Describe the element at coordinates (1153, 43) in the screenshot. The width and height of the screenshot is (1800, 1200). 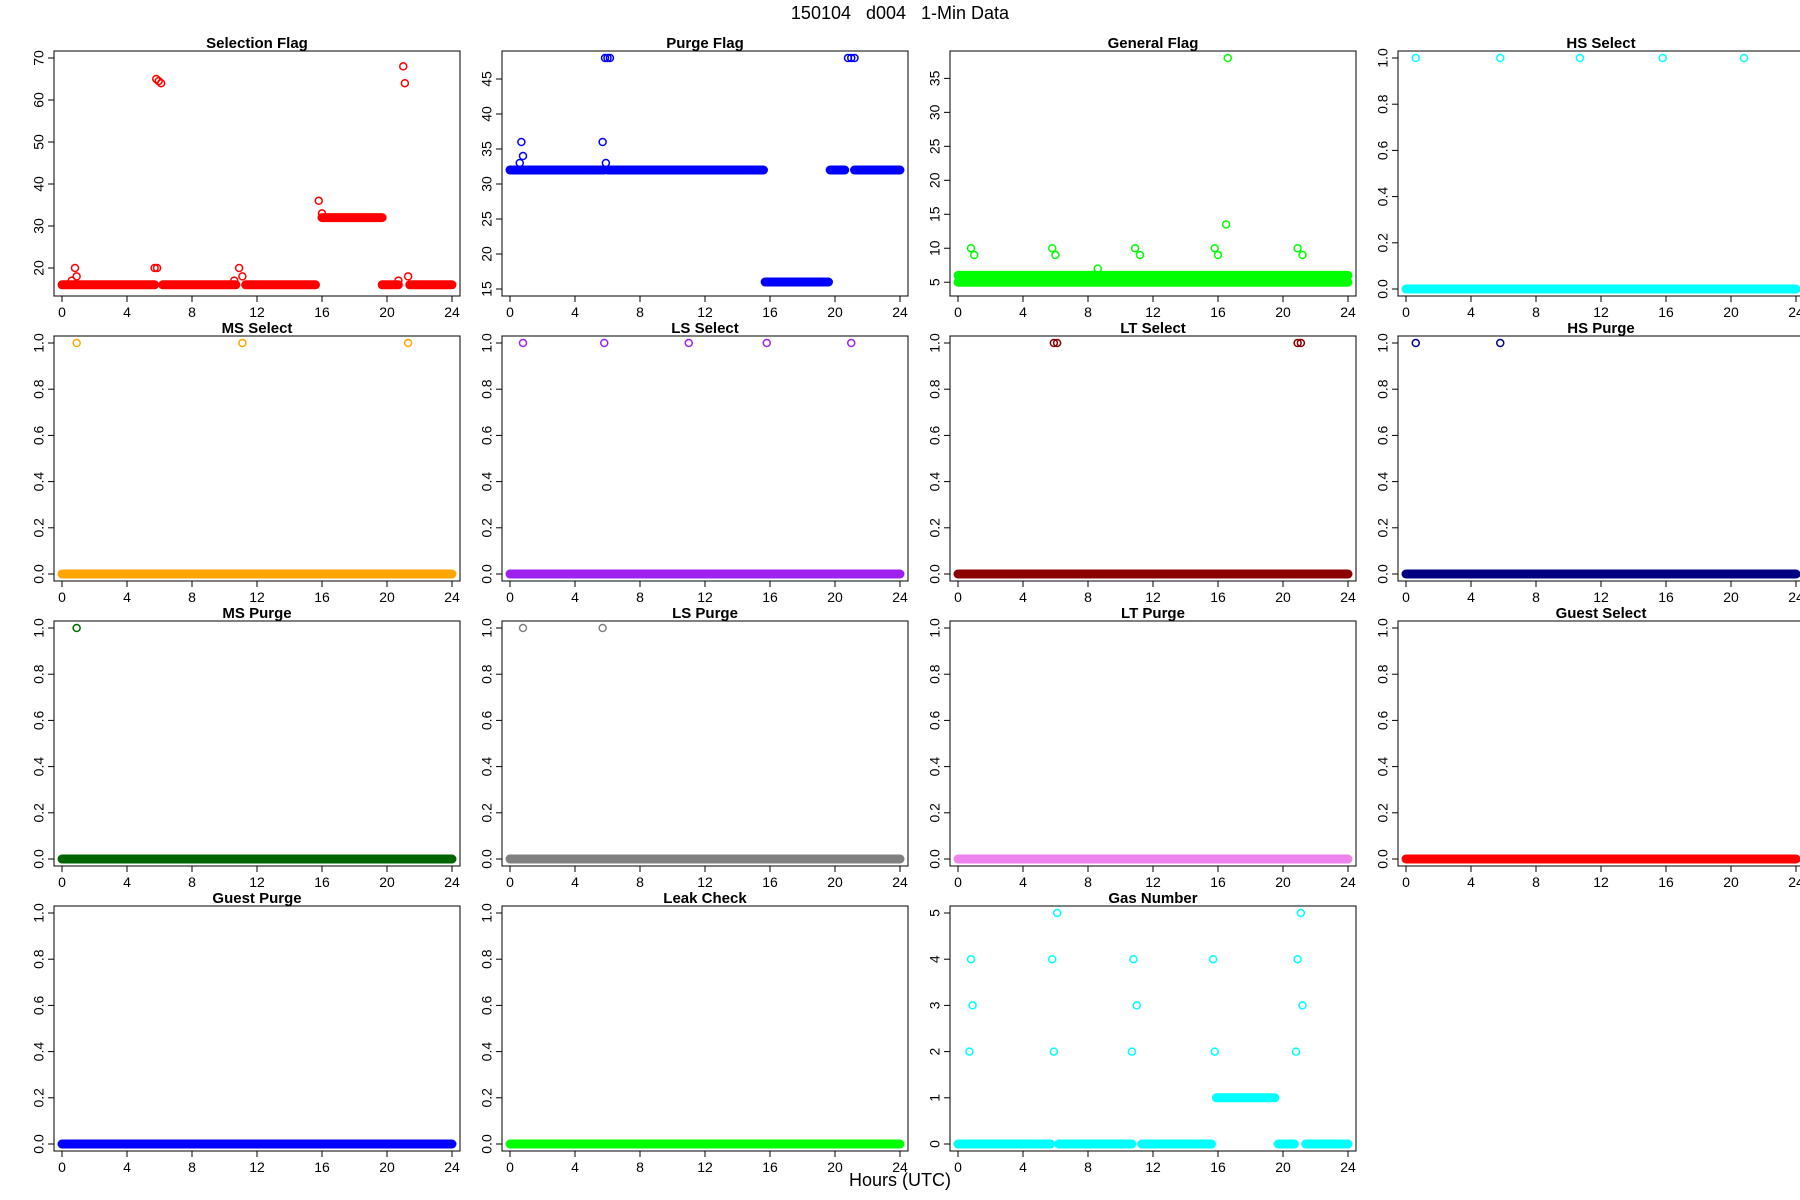
I see `panel-title: General Flag` at that location.